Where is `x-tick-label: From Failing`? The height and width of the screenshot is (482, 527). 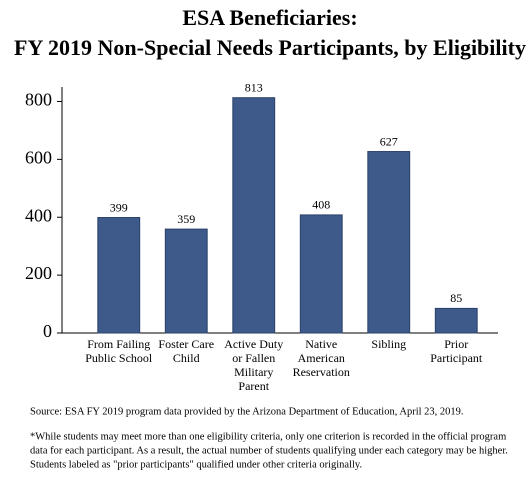 x-tick-label: From Failing is located at coordinates (118, 344).